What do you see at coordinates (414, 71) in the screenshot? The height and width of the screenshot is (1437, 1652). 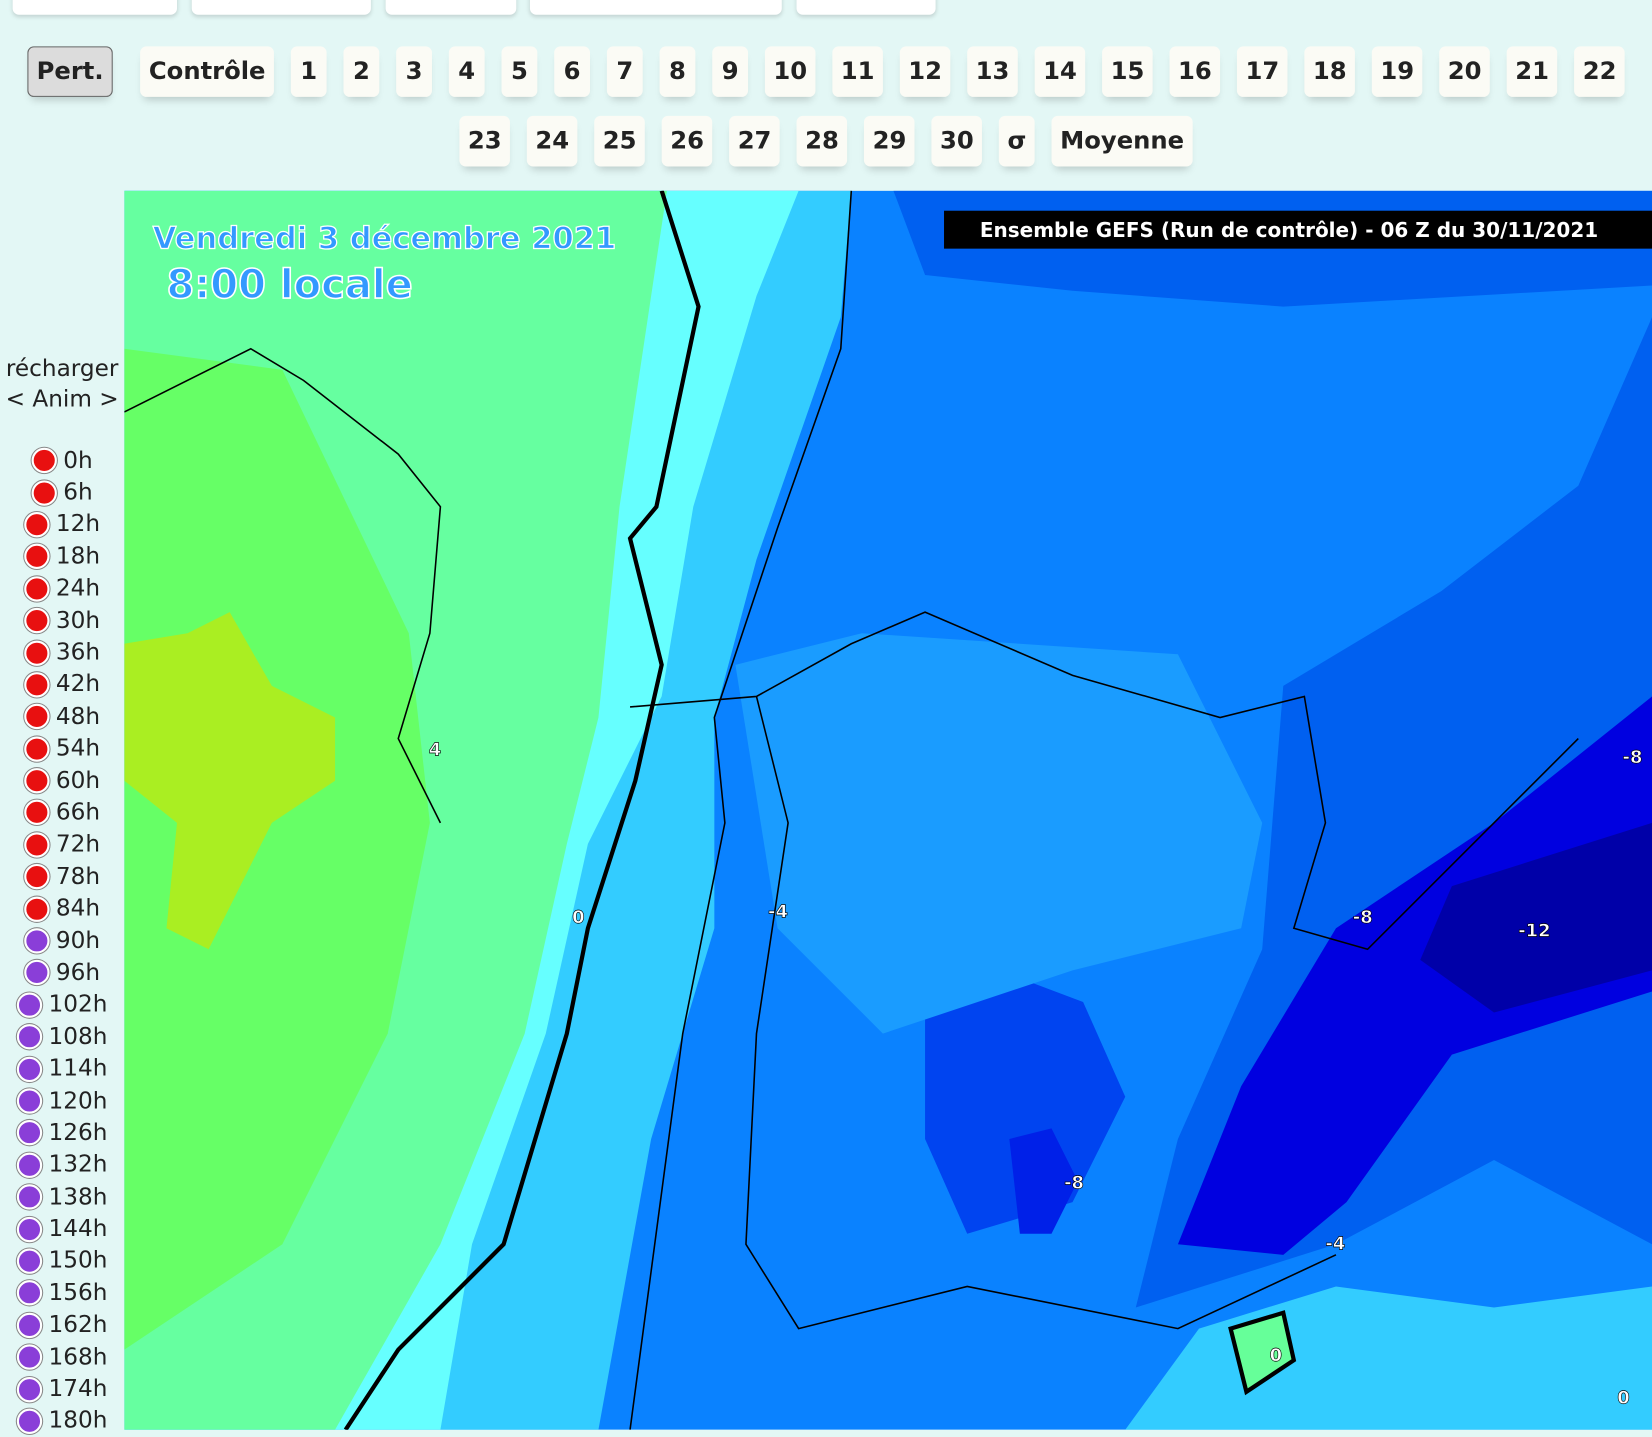 I see `member-button: 3` at bounding box center [414, 71].